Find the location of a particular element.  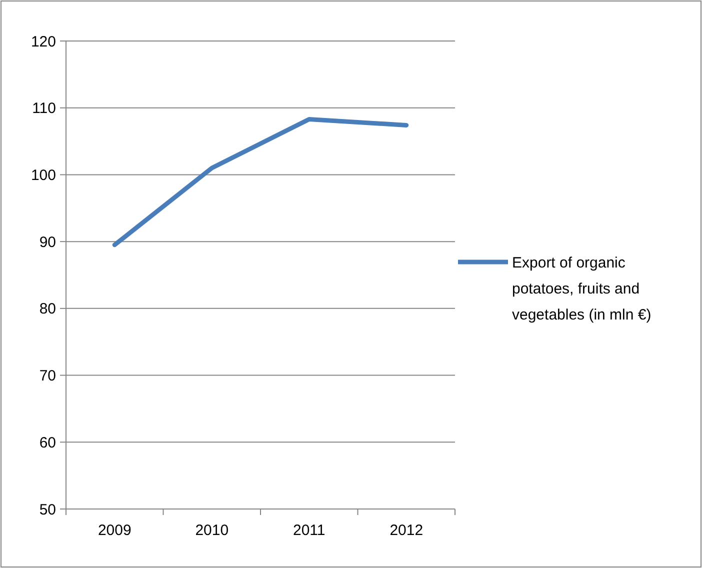

legend-label: Export of organic potatoes, fruits and vegetables (in mln €) is located at coordinates (582, 289).